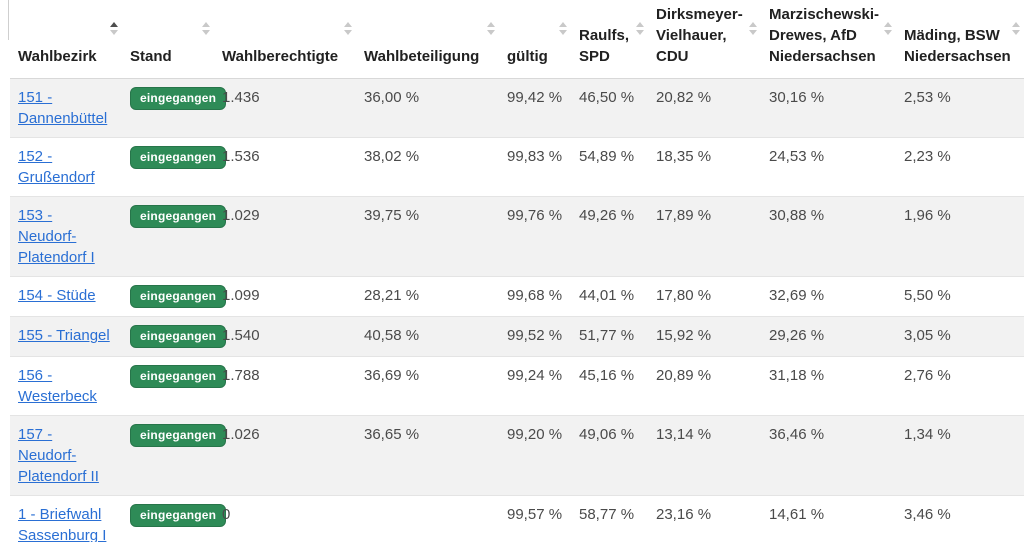  Describe the element at coordinates (57, 386) in the screenshot. I see `district-link: 156 - Westerbeck` at that location.